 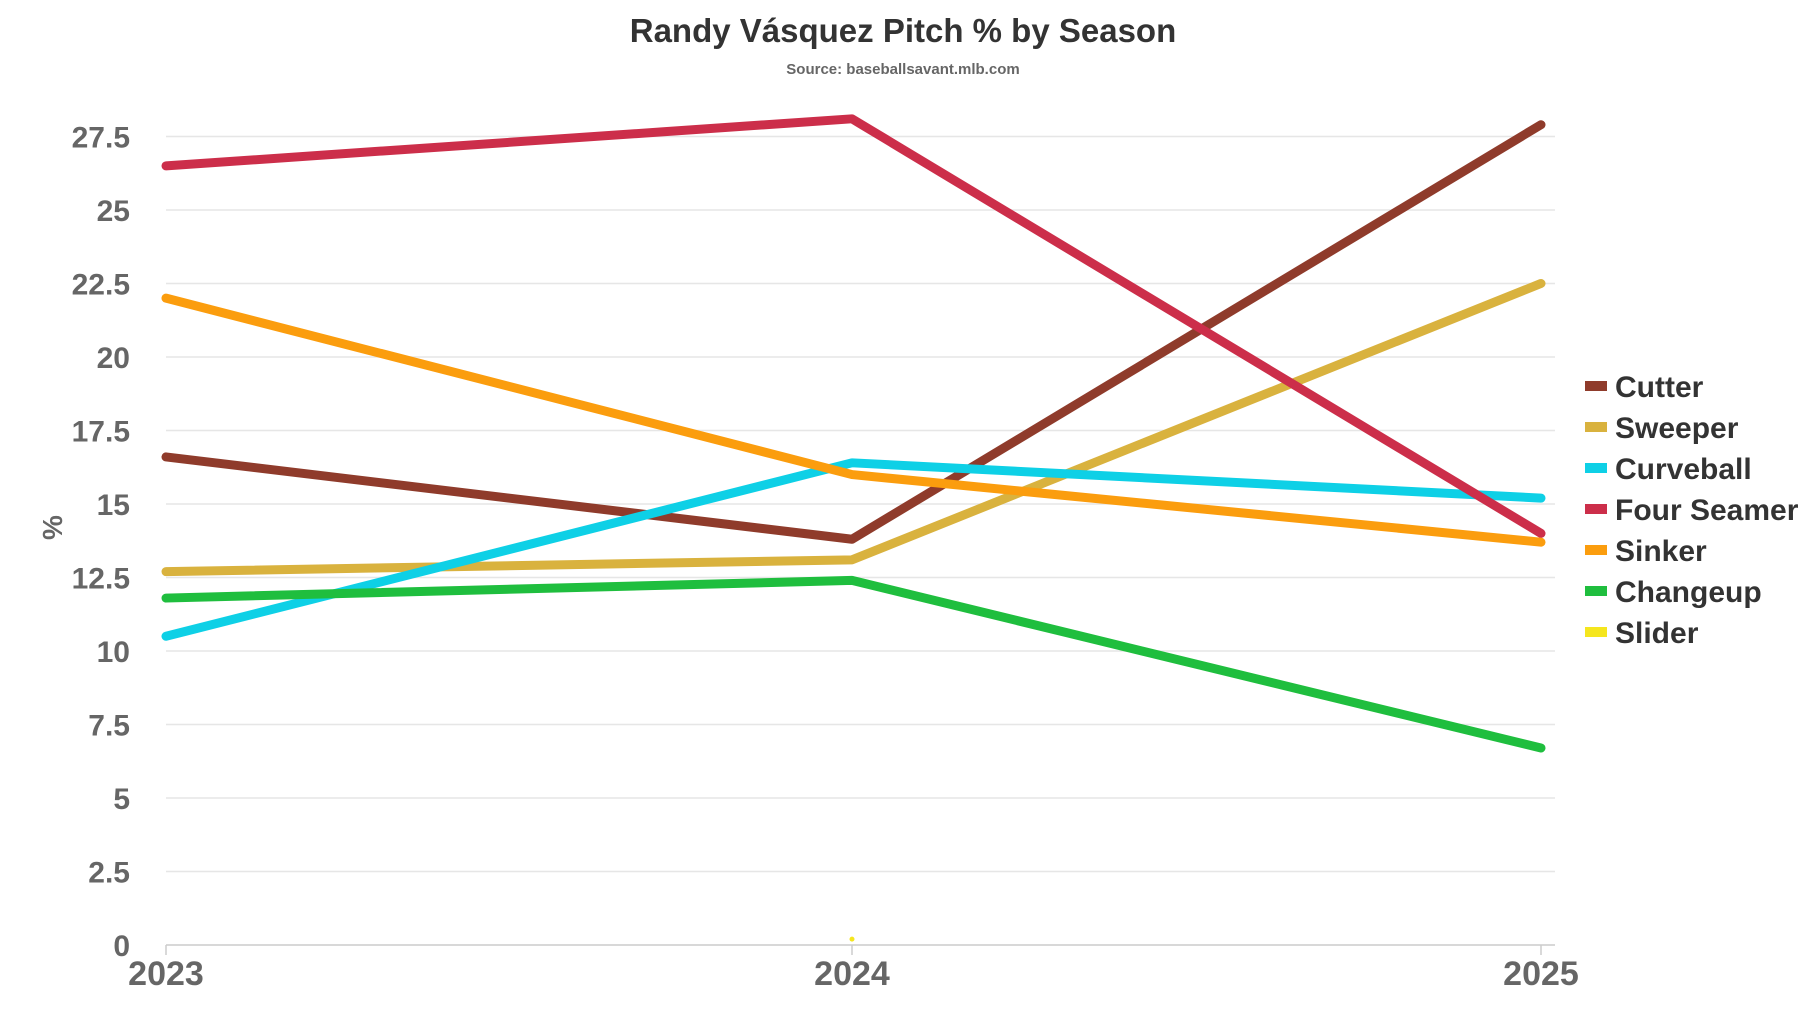 What do you see at coordinates (101, 431) in the screenshot?
I see `y-tick-label: 17.5` at bounding box center [101, 431].